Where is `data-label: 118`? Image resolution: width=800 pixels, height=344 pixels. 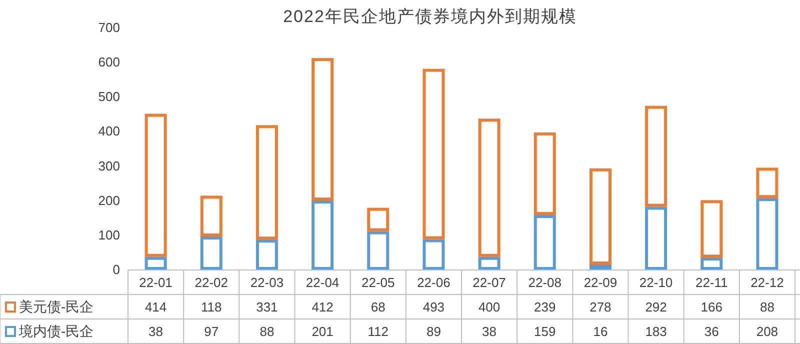
data-label: 118 is located at coordinates (211, 307).